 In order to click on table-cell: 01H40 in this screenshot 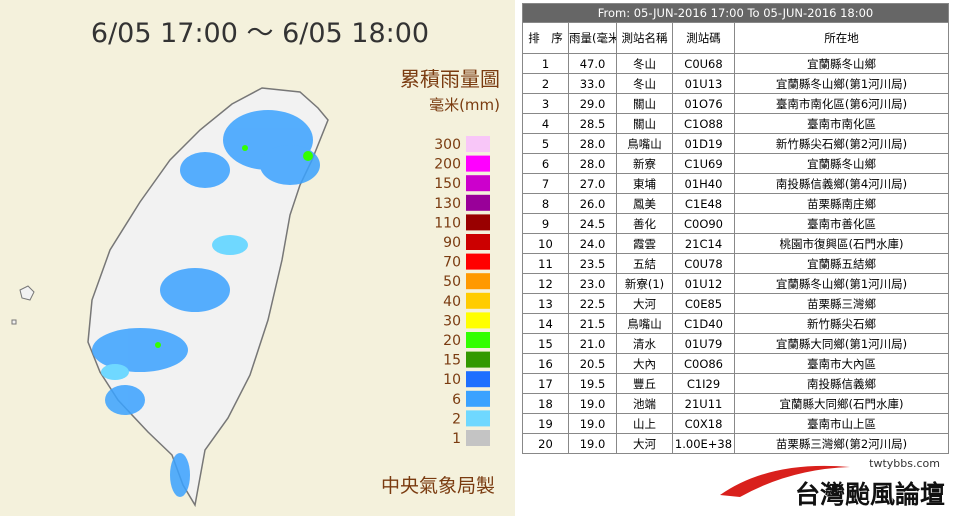, I will do `click(703, 183)`.